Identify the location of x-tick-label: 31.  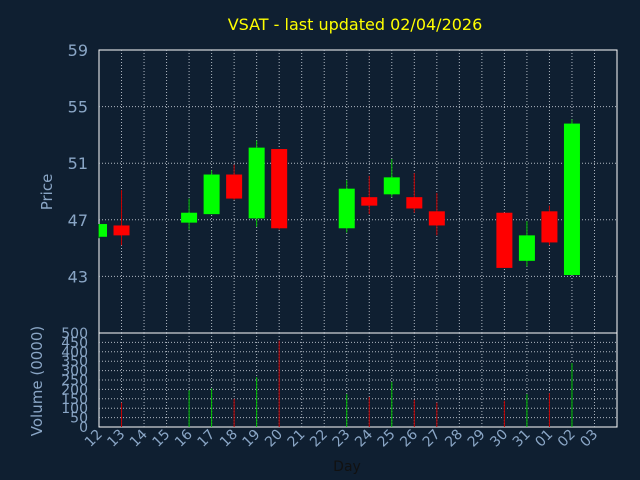
(522, 439).